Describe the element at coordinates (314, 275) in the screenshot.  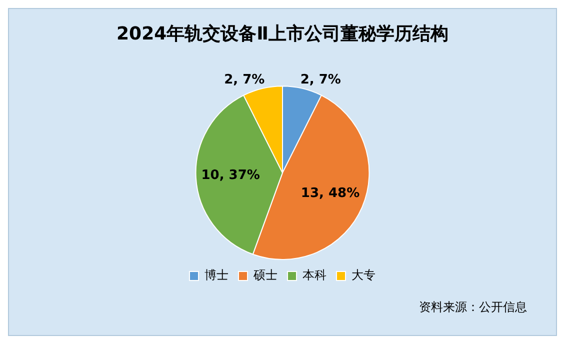
I see `legend-label: 本科` at that location.